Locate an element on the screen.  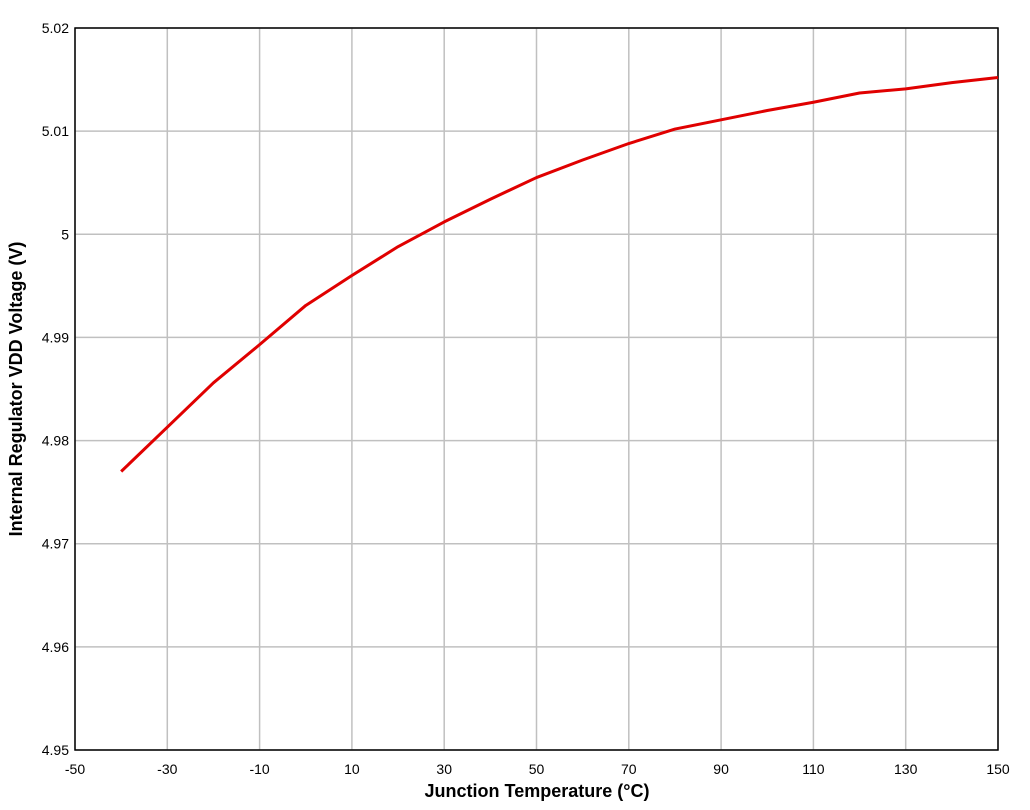
x-tick-label: 10 is located at coordinates (352, 769).